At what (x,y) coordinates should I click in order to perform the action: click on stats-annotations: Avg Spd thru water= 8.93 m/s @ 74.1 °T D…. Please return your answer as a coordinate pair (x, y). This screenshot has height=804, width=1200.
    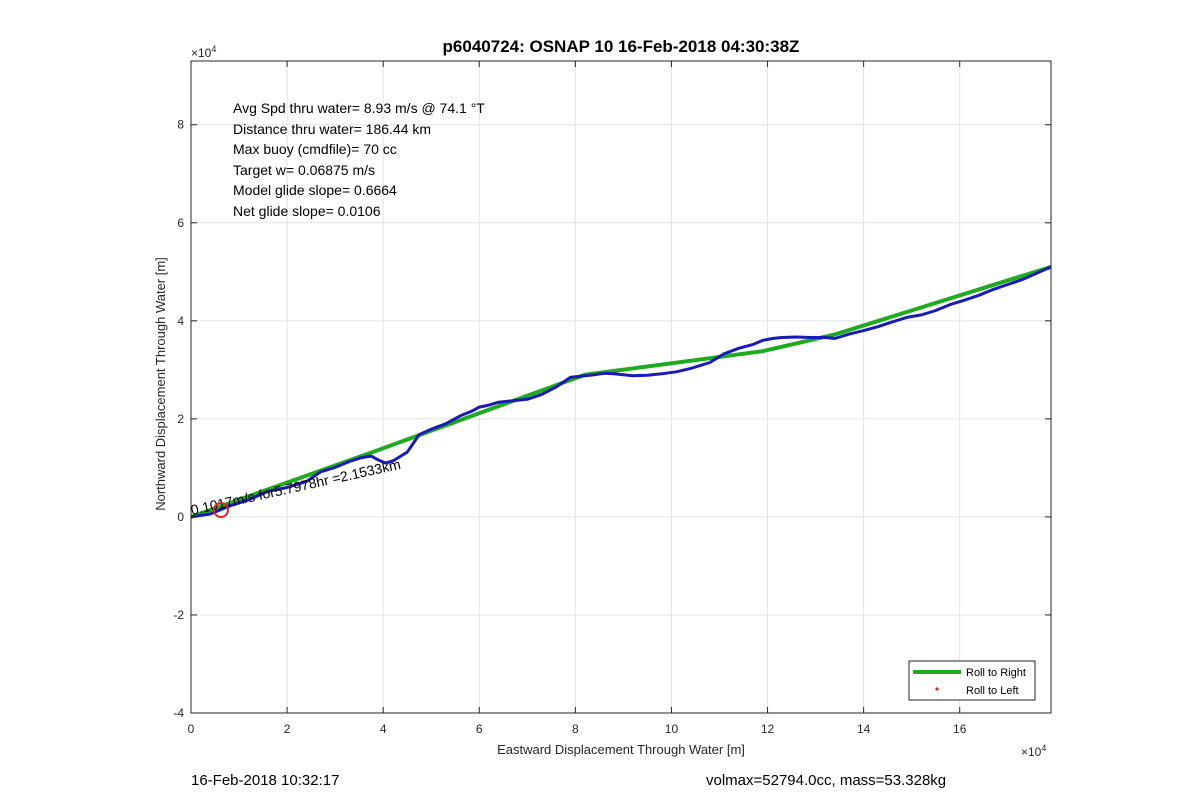
    Looking at the image, I should click on (359, 159).